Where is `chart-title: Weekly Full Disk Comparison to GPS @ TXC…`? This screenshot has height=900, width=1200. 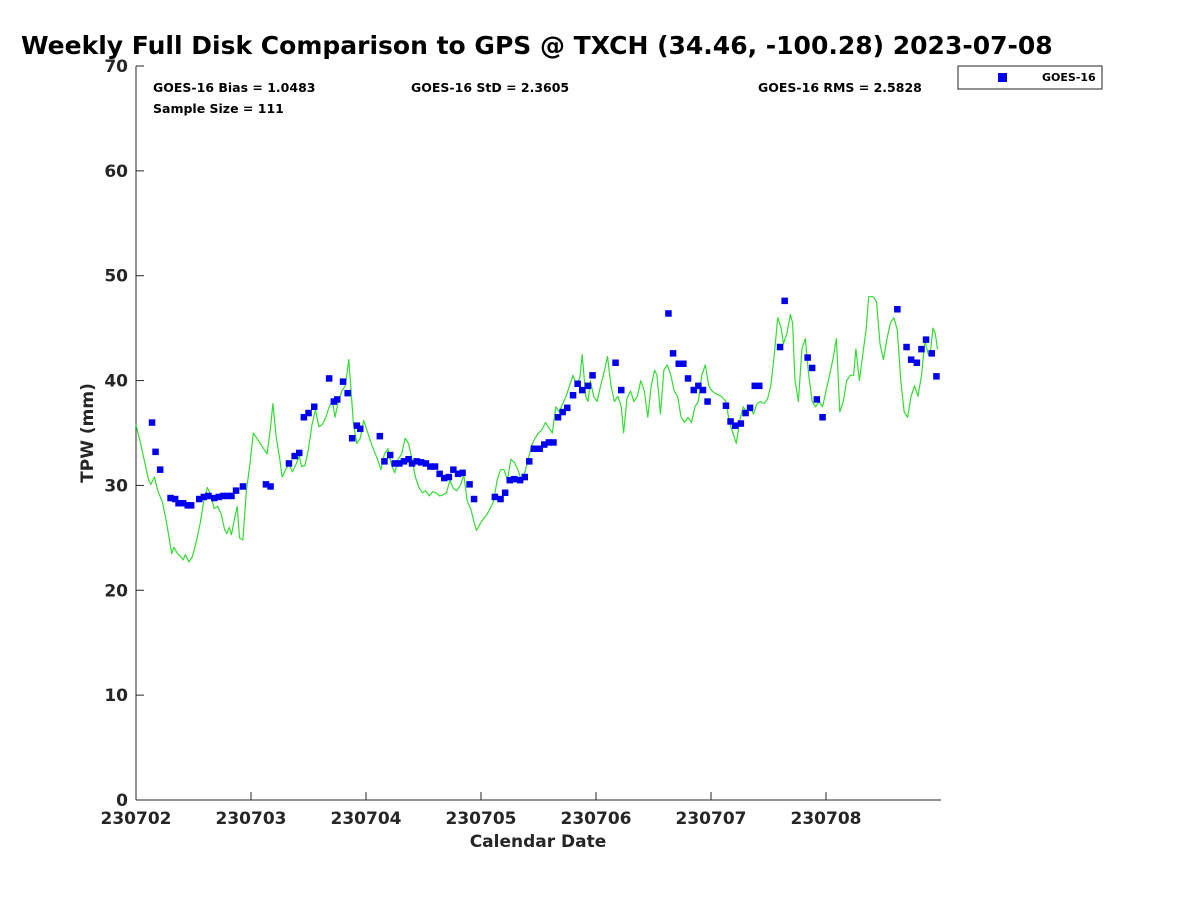 chart-title: Weekly Full Disk Comparison to GPS @ TXC… is located at coordinates (537, 45).